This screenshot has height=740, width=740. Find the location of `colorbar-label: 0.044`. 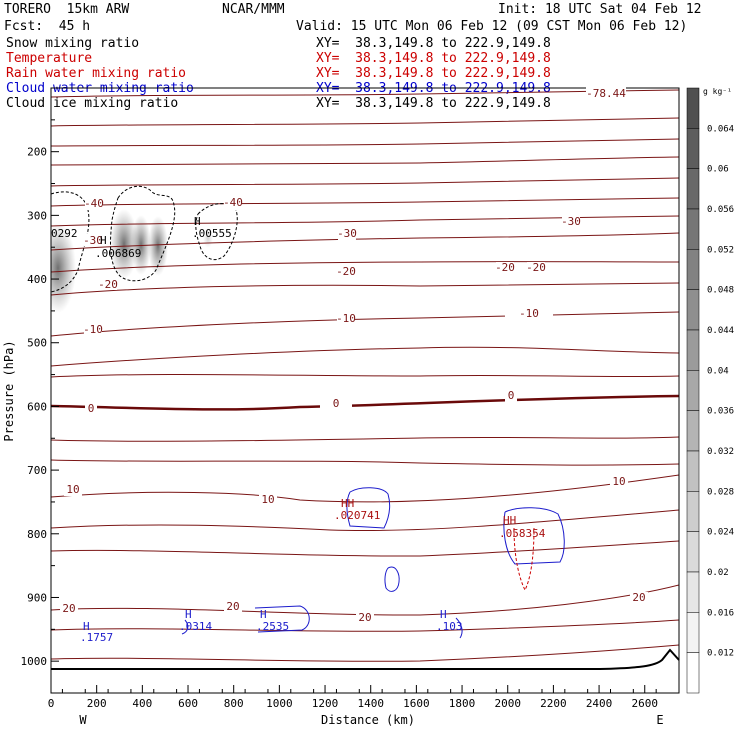

colorbar-label: 0.044 is located at coordinates (720, 331).